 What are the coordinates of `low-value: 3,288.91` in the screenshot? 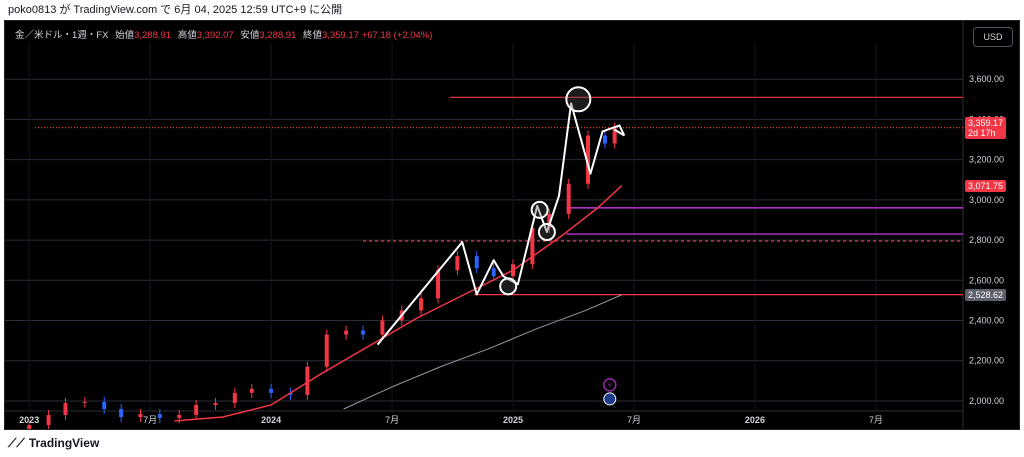 It's located at (278, 35).